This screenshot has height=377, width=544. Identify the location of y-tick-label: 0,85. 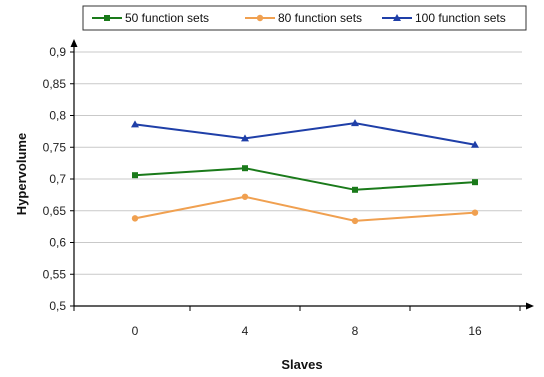
(55, 84).